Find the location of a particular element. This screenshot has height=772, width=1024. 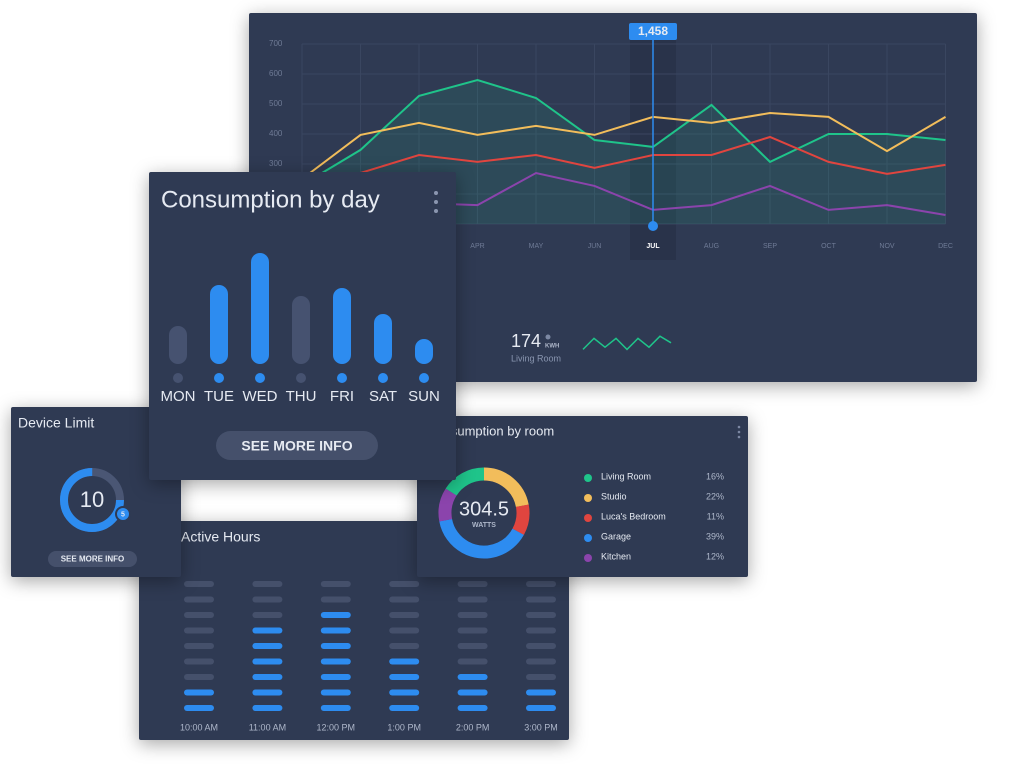

x-tick-label: TUE is located at coordinates (219, 396).